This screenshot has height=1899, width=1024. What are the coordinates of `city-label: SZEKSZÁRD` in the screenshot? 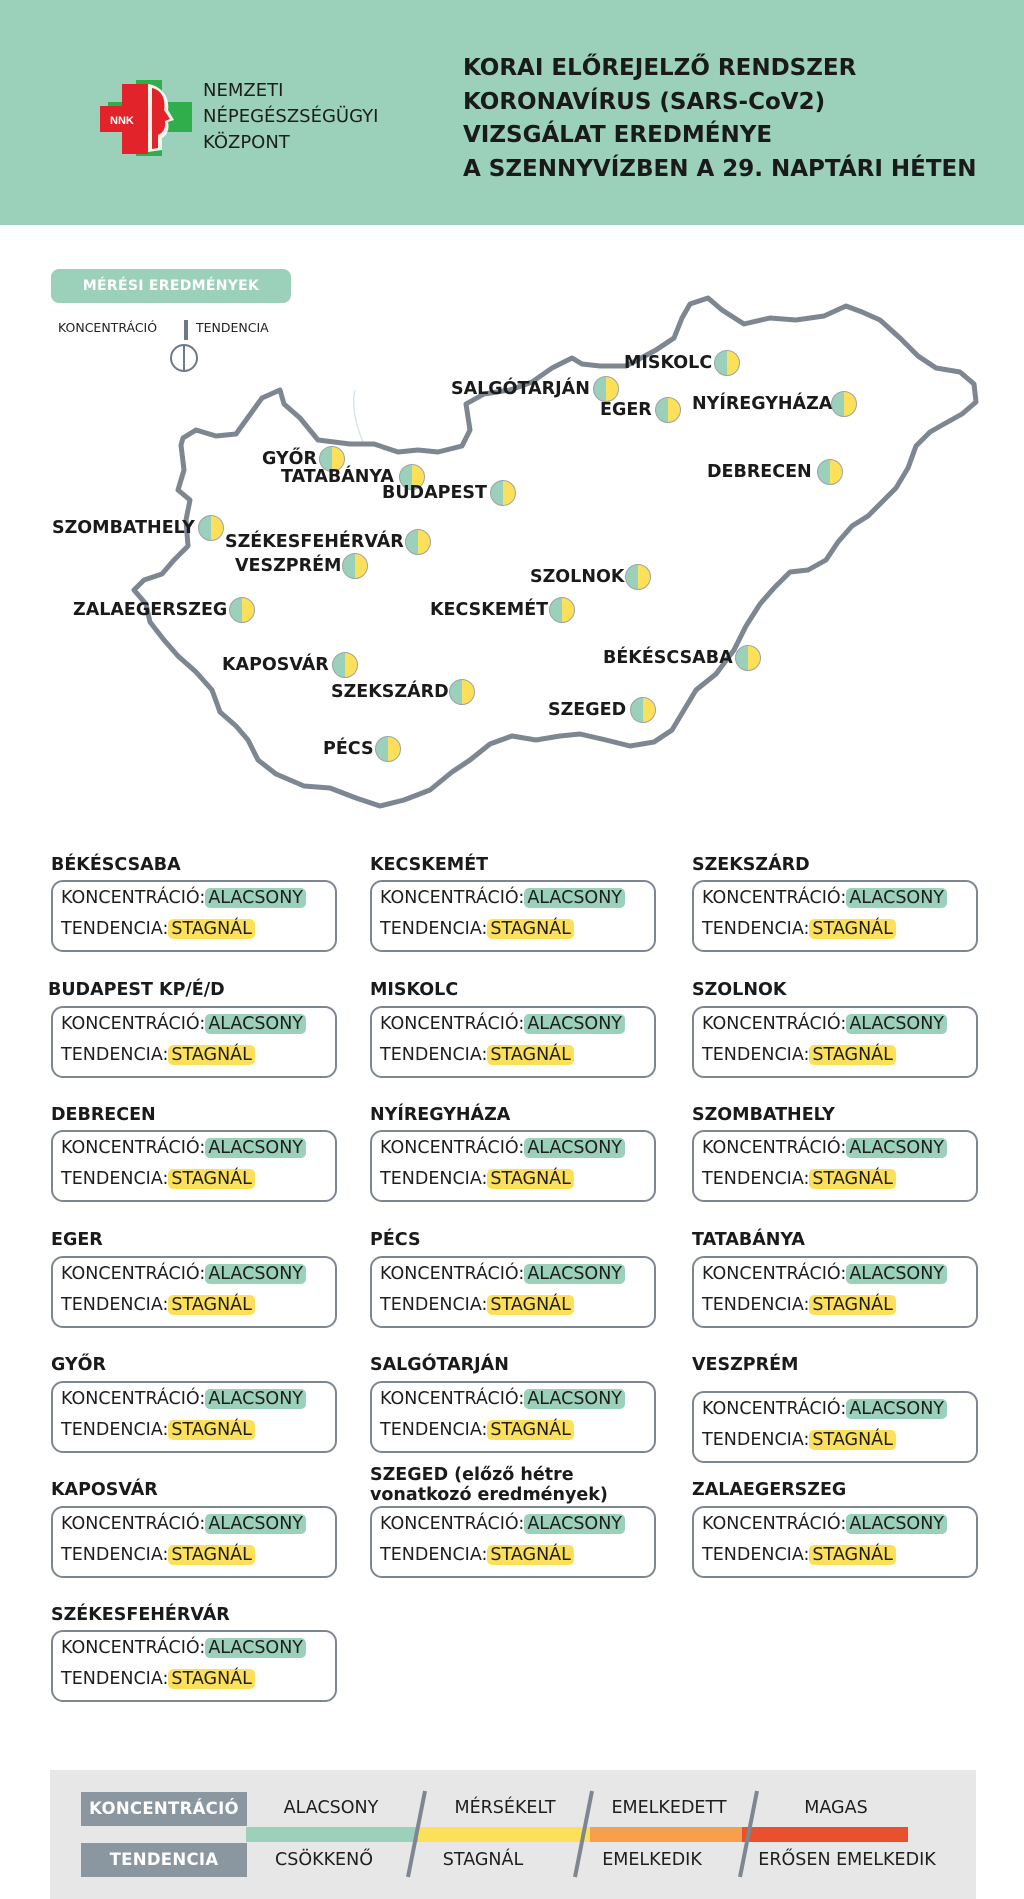 It's located at (390, 692).